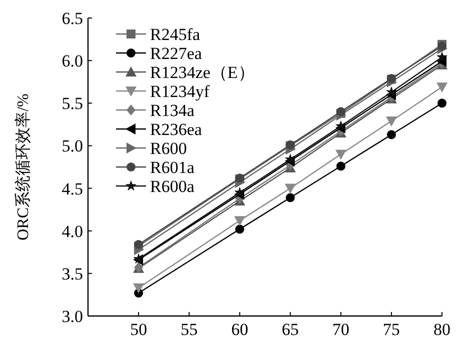 The height and width of the screenshot is (339, 474). I want to click on x-tick-label: 70, so click(341, 329).